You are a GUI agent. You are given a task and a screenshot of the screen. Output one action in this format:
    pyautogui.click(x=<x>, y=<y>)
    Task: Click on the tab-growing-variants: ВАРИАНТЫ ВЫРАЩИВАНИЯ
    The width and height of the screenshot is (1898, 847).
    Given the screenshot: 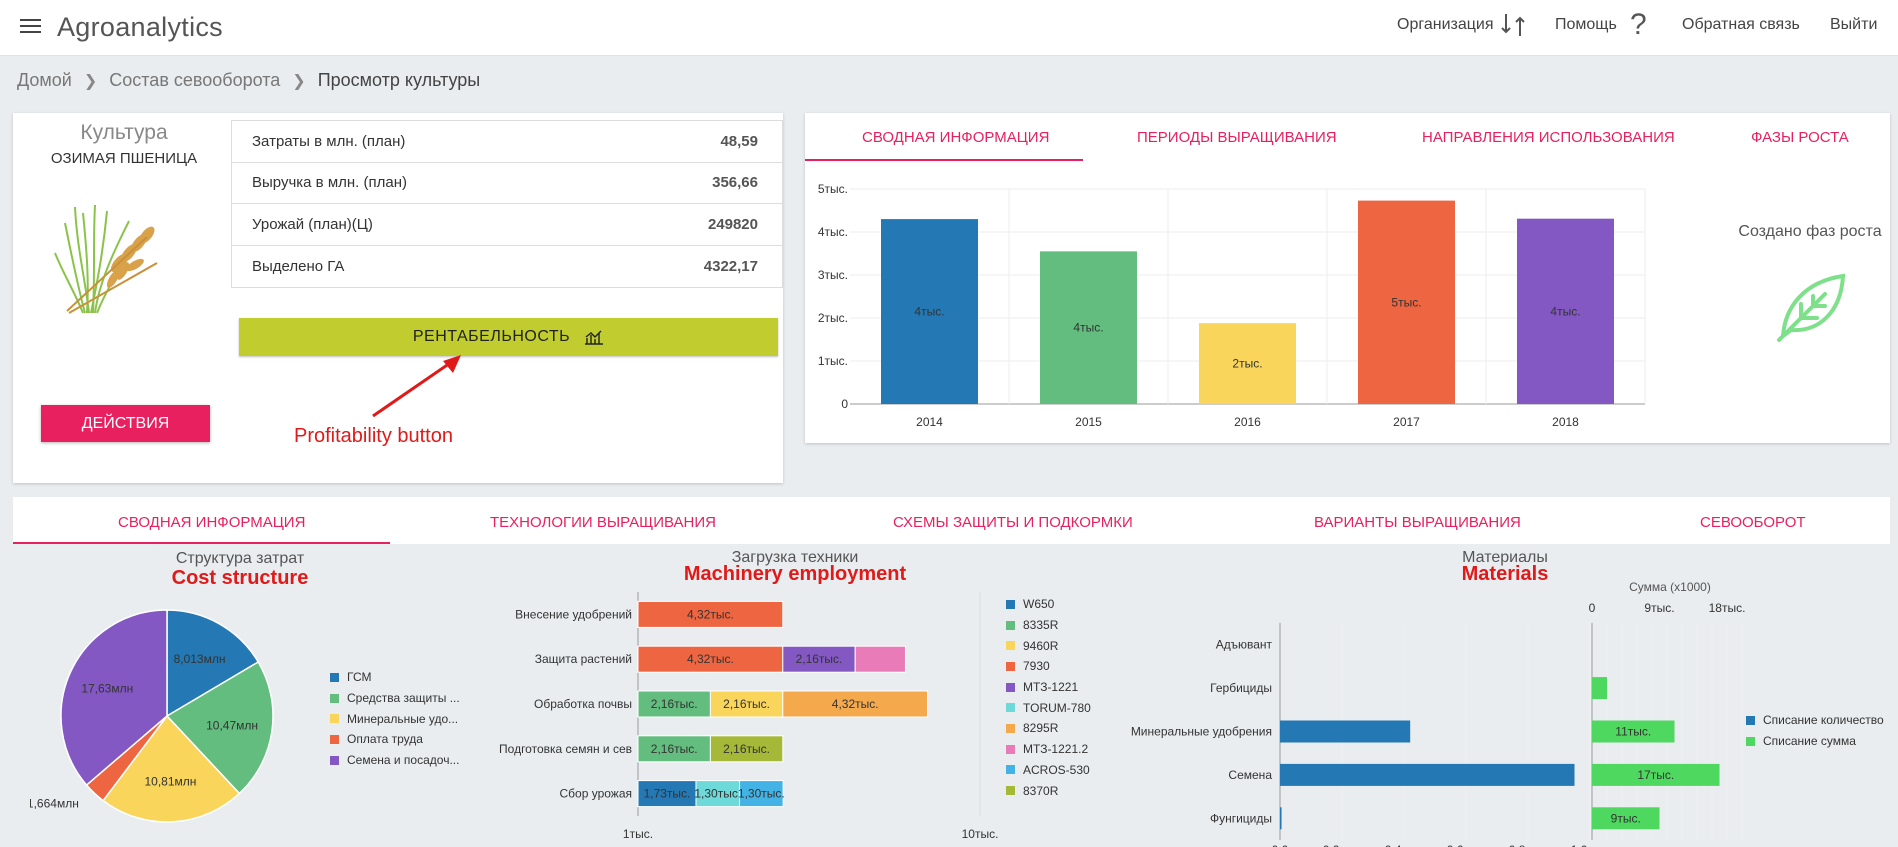 What is the action you would take?
    pyautogui.click(x=1417, y=522)
    